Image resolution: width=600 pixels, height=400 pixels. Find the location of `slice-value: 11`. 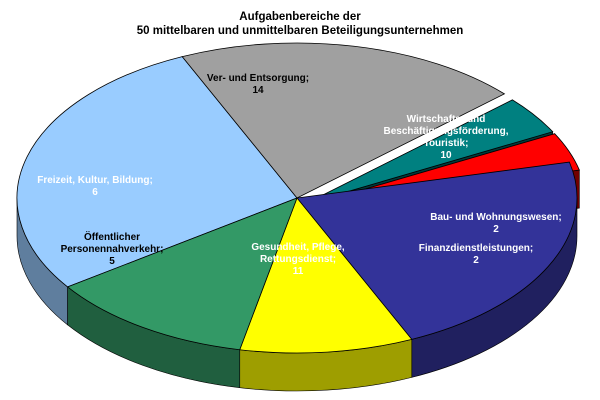

slice-value: 11 is located at coordinates (298, 271).